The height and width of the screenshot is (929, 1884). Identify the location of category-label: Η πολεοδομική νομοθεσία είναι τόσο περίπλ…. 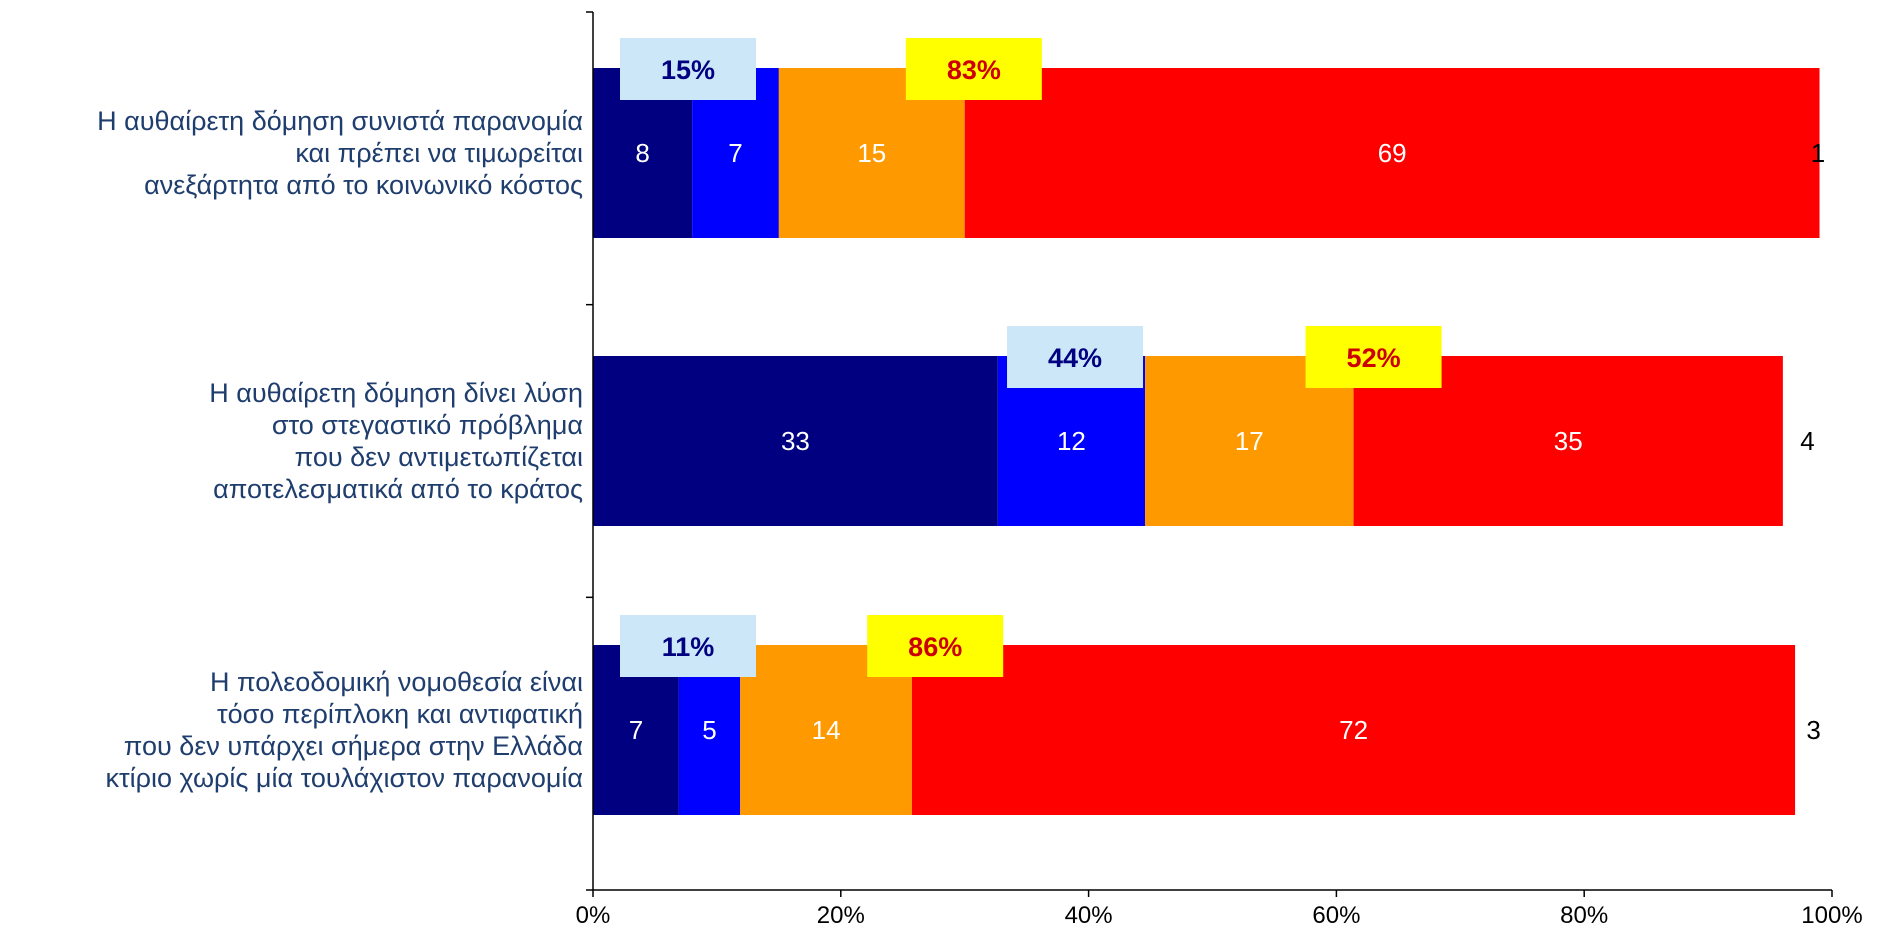
(344, 730).